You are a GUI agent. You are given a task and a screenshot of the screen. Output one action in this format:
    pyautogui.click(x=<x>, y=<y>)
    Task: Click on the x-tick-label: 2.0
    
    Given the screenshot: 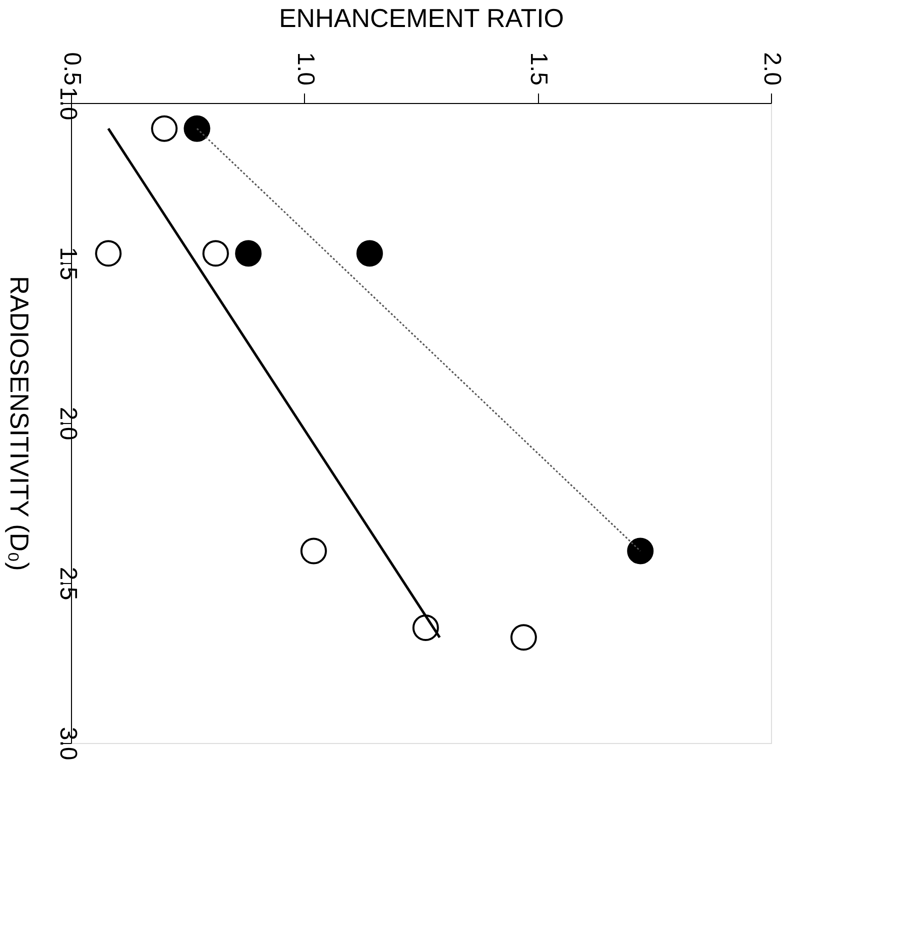 What is the action you would take?
    pyautogui.click(x=772, y=69)
    